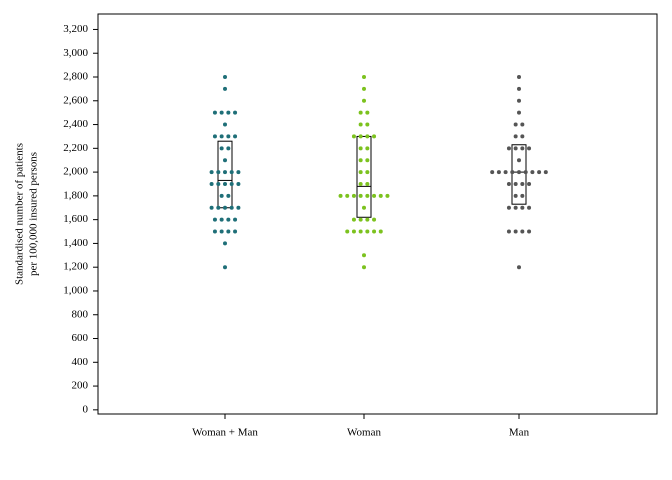 This screenshot has width=672, height=480. I want to click on y-tick-label: 3,200, so click(75, 29).